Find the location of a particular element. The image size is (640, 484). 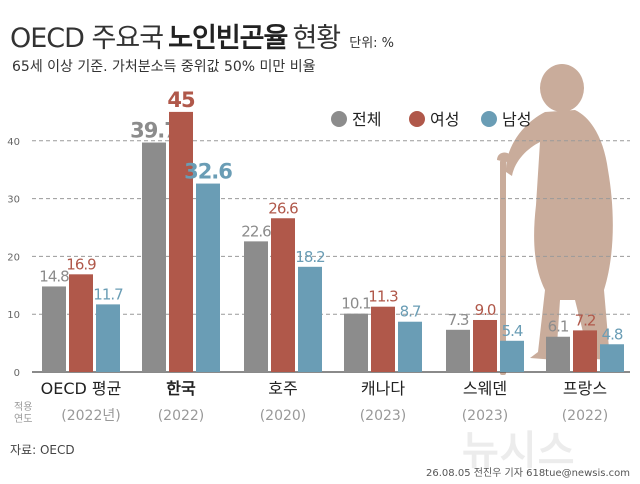

legend-marker-남성 is located at coordinates (489, 119).